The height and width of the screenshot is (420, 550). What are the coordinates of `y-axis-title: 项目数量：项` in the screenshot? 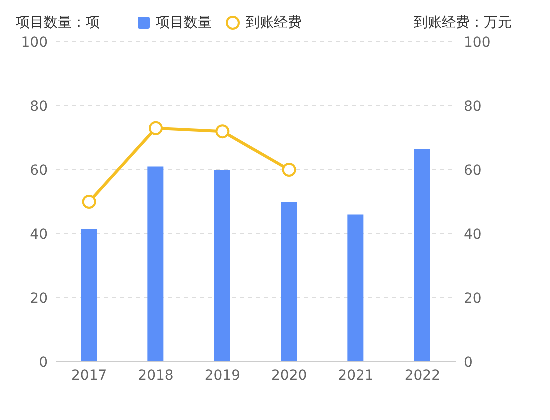 It's located at (58, 23).